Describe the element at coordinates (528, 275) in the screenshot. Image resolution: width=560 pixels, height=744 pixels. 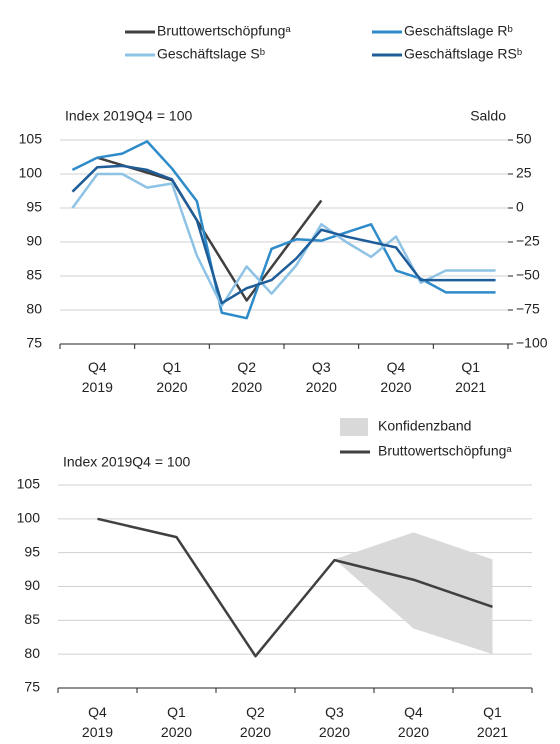
I see `y2-tick-label: −50` at that location.